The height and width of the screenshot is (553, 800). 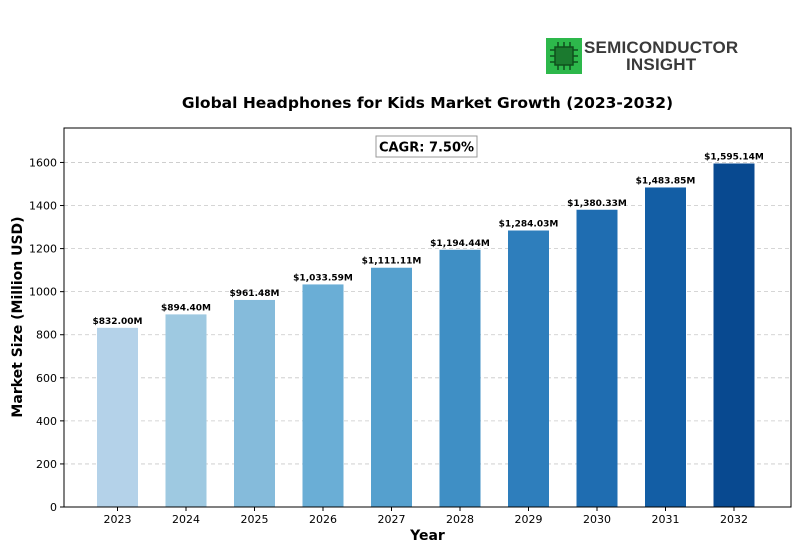 I want to click on chip-icon, so click(x=564, y=56).